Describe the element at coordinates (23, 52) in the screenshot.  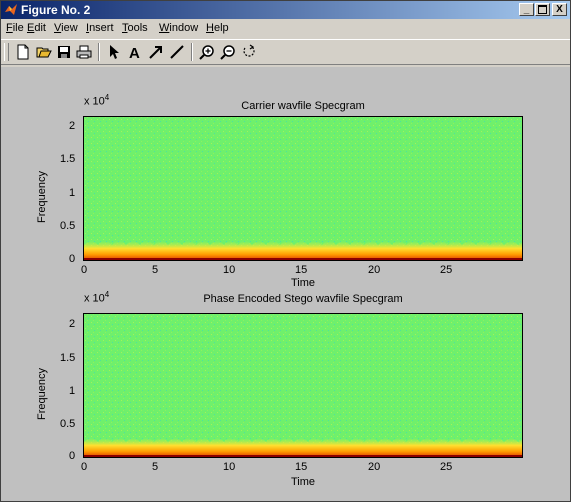
I see `new-file-icon` at that location.